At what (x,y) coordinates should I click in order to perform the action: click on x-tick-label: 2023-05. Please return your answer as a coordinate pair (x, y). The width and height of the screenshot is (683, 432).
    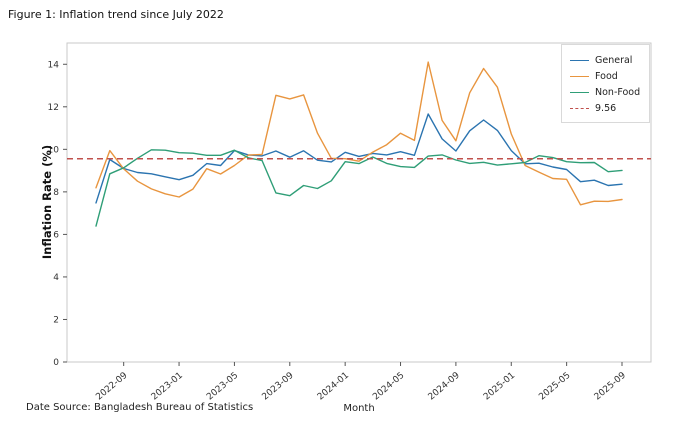
    Looking at the image, I should click on (222, 387).